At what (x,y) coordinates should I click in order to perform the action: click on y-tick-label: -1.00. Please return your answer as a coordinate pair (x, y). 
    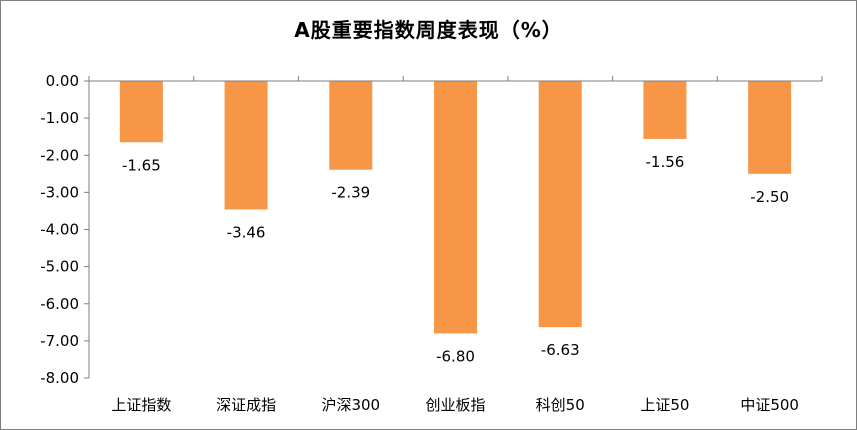
    Looking at the image, I should click on (59, 118).